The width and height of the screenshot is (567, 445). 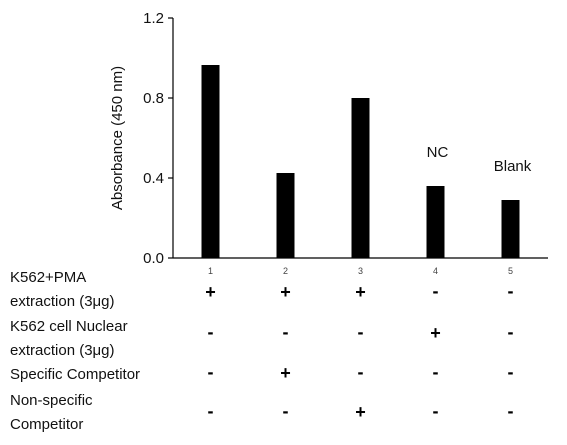 What do you see at coordinates (438, 152) in the screenshot?
I see `bar-annotation: NC` at bounding box center [438, 152].